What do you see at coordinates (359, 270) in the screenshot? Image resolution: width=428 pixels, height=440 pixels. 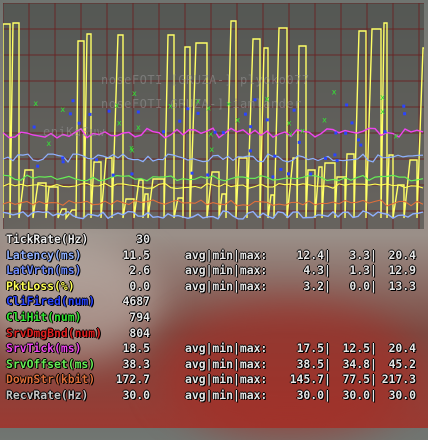 I see `stat-min: 1.3` at bounding box center [359, 270].